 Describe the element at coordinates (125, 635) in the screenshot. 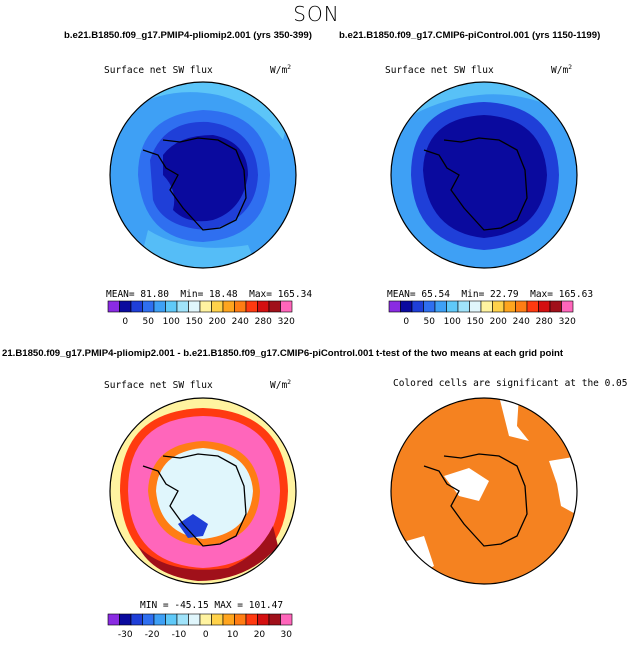

I see `colorbar-tick-label: -30` at that location.